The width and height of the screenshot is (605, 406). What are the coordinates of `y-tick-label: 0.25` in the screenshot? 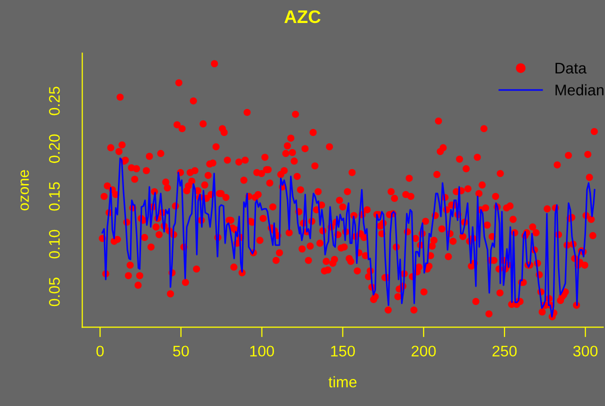 It's located at (54, 101).